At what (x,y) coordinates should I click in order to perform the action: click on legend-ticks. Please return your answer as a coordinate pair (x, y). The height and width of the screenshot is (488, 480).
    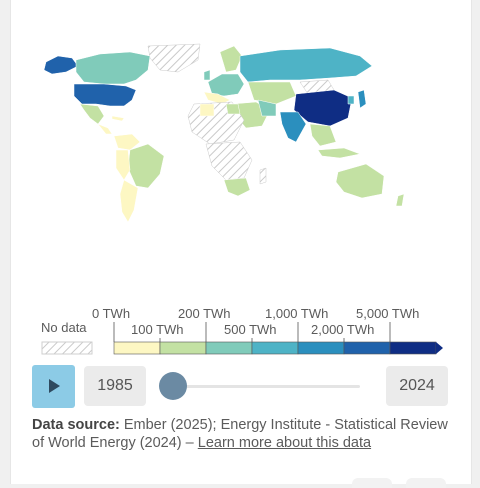
    Looking at the image, I should click on (252, 332).